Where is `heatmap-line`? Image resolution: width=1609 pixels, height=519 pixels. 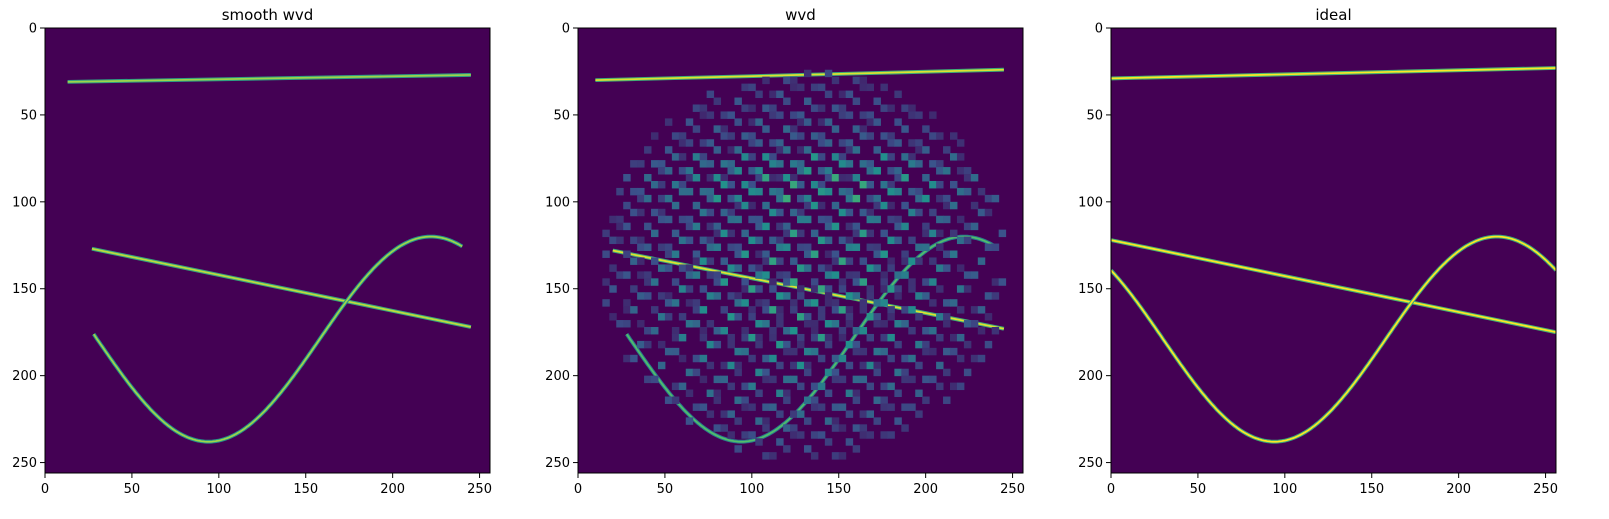 heatmap-line is located at coordinates (1333, 73).